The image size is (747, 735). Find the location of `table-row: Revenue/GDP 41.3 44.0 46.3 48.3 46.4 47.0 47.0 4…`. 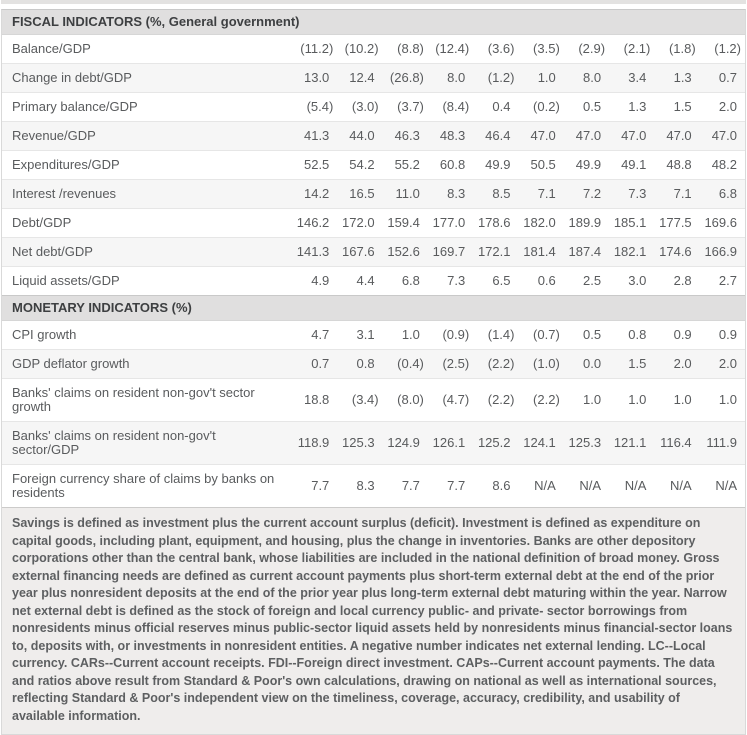

table-row: Revenue/GDP 41.3 44.0 46.3 48.3 46.4 47.0 47.0 4… is located at coordinates (373, 136).